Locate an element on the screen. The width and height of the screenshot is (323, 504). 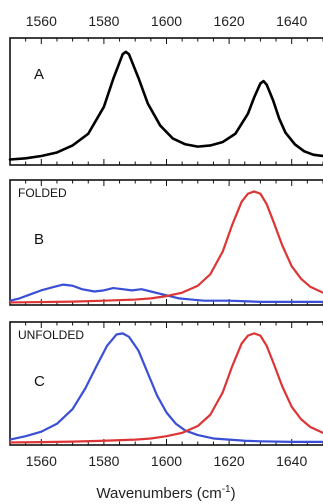
top-tick-label: 1600 is located at coordinates (166, 21).